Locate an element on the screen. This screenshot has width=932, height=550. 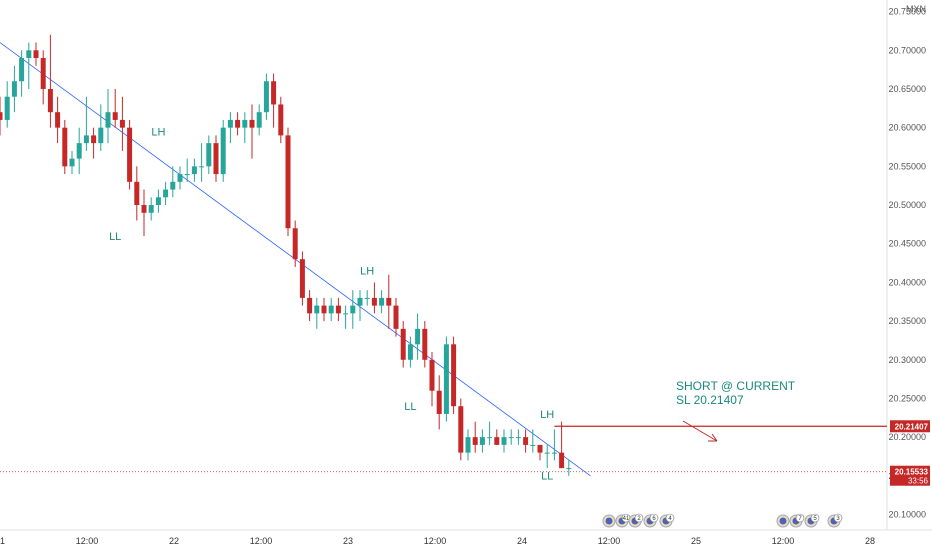
current-price-label is located at coordinates (910, 475).